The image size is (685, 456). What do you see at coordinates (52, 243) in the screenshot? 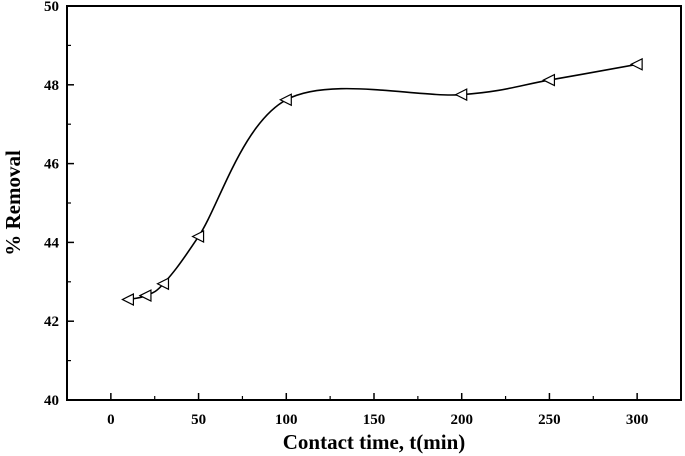
I see `y-tick-label: 44` at bounding box center [52, 243].